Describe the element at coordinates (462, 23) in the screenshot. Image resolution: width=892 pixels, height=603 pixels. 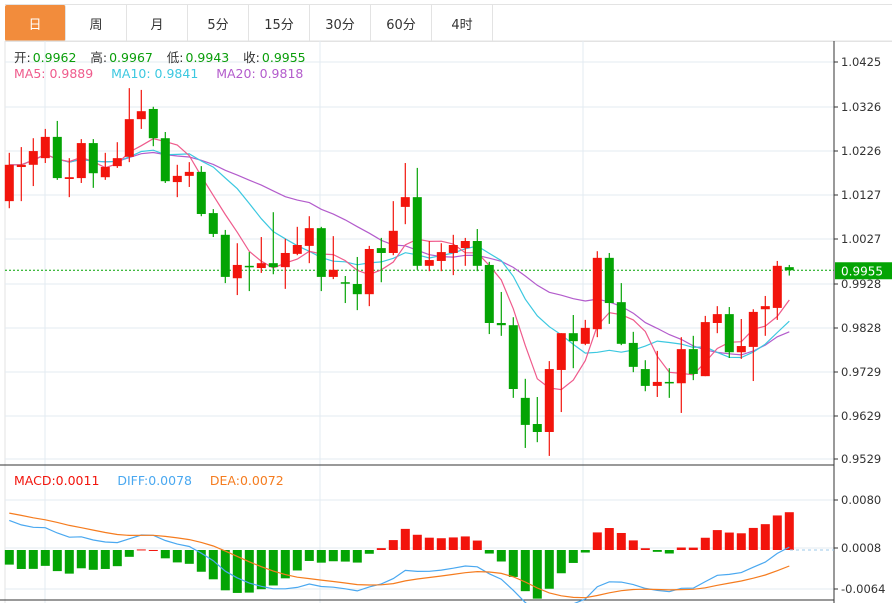
I see `tab-7: 4时` at that location.